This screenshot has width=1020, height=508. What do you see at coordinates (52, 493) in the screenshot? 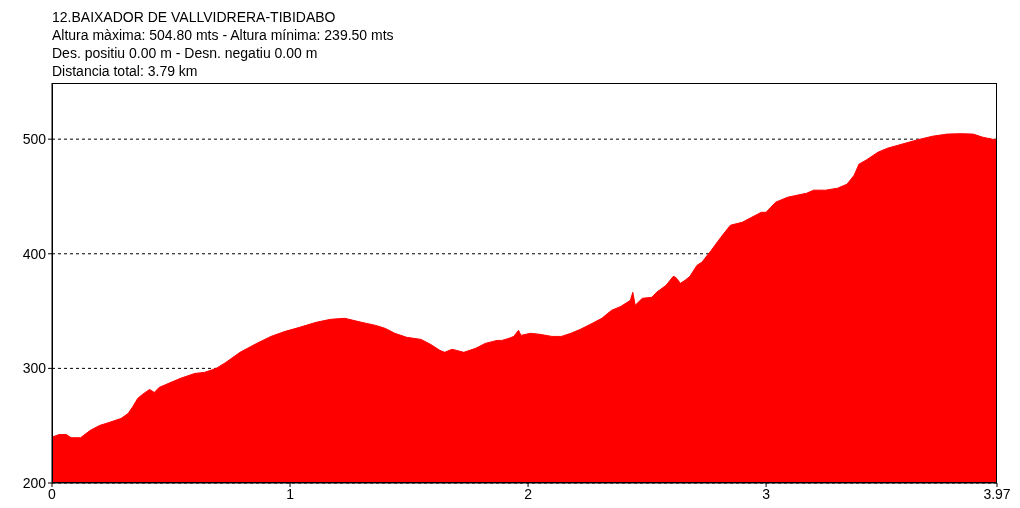
I see `x-tick-label: 0` at bounding box center [52, 493].